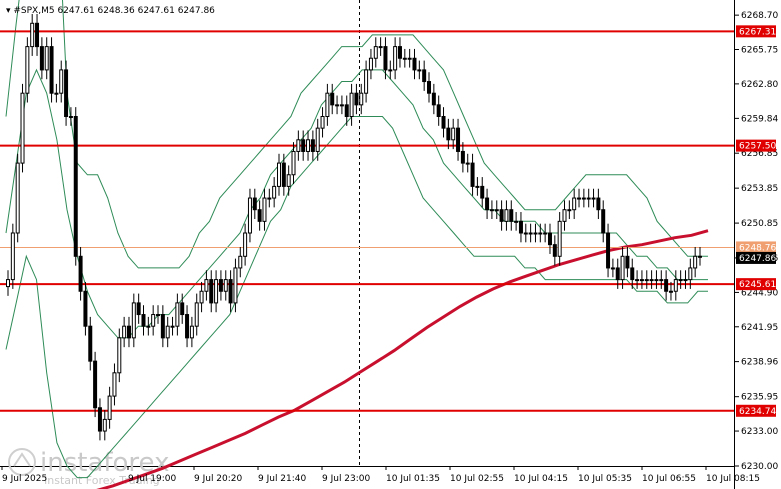 This screenshot has width=781, height=489. What do you see at coordinates (759, 398) in the screenshot?
I see `y-tick-label: 6235.95` at bounding box center [759, 398].